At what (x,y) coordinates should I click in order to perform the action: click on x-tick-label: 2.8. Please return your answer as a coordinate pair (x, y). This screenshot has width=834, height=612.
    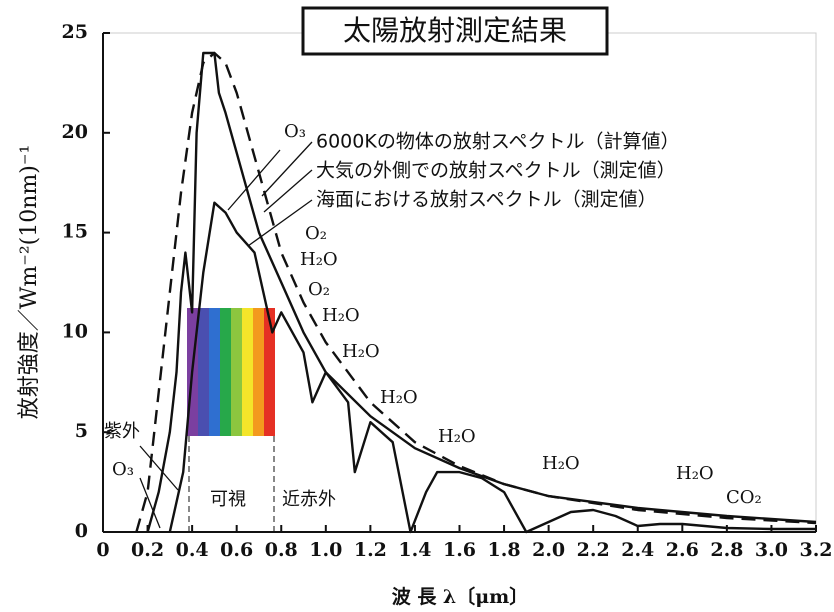
    Looking at the image, I should click on (726, 550).